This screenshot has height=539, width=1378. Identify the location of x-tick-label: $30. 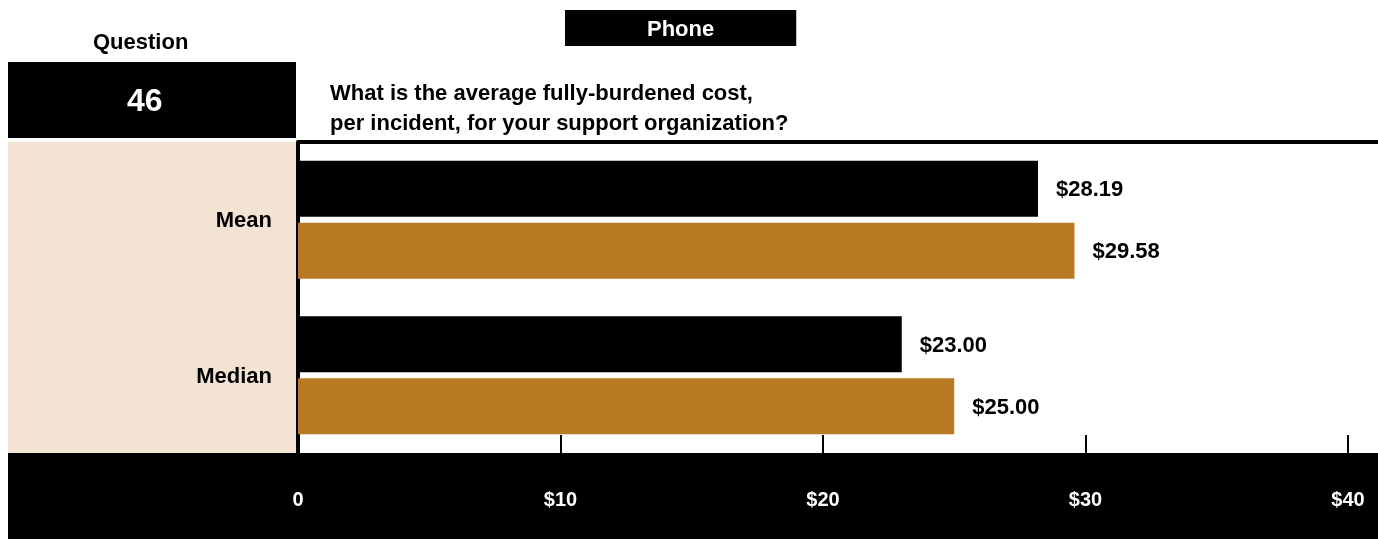
(1085, 499).